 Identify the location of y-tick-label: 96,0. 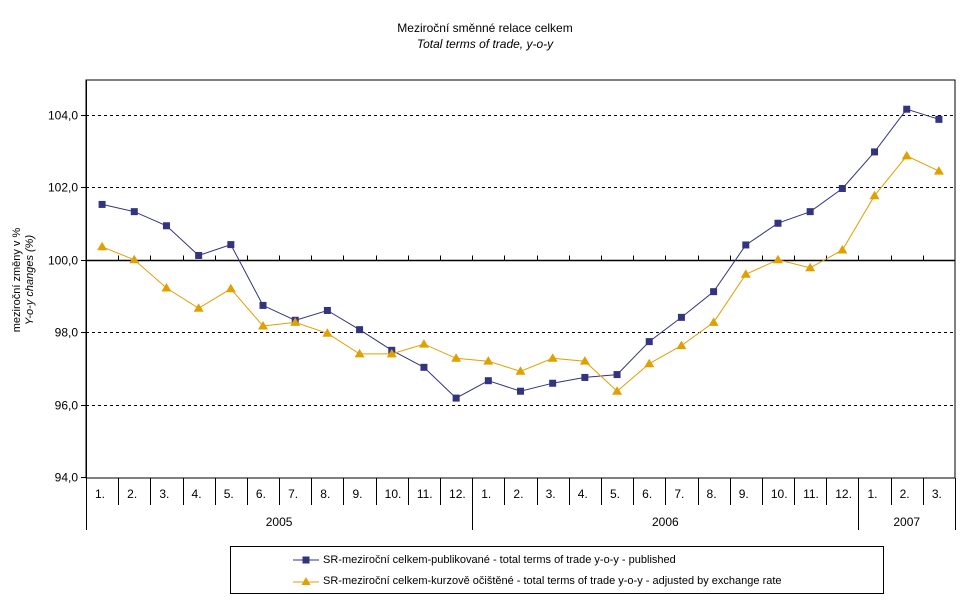
(67, 406).